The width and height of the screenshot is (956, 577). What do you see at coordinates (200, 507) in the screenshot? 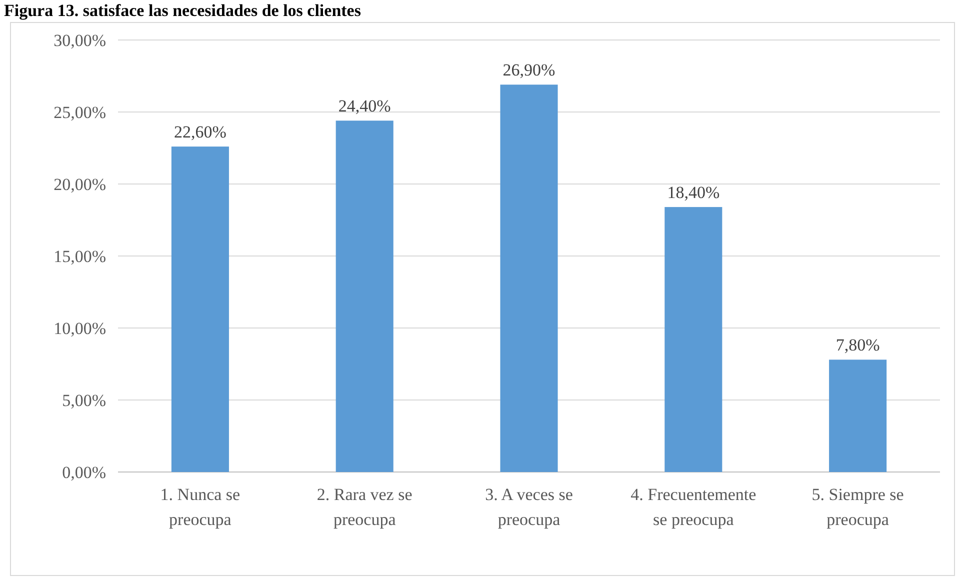
I see `x-tick-label: 1. Nunca se preocupa` at bounding box center [200, 507].